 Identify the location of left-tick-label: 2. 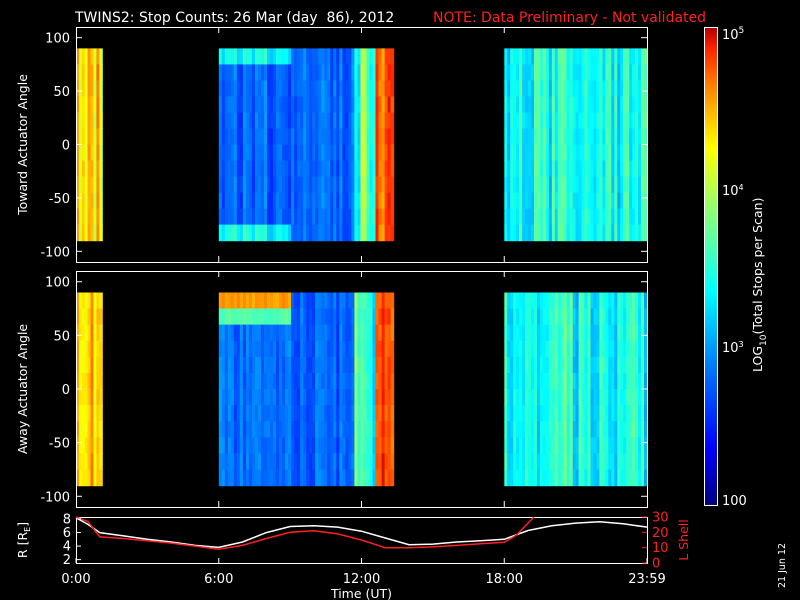
(67, 560).